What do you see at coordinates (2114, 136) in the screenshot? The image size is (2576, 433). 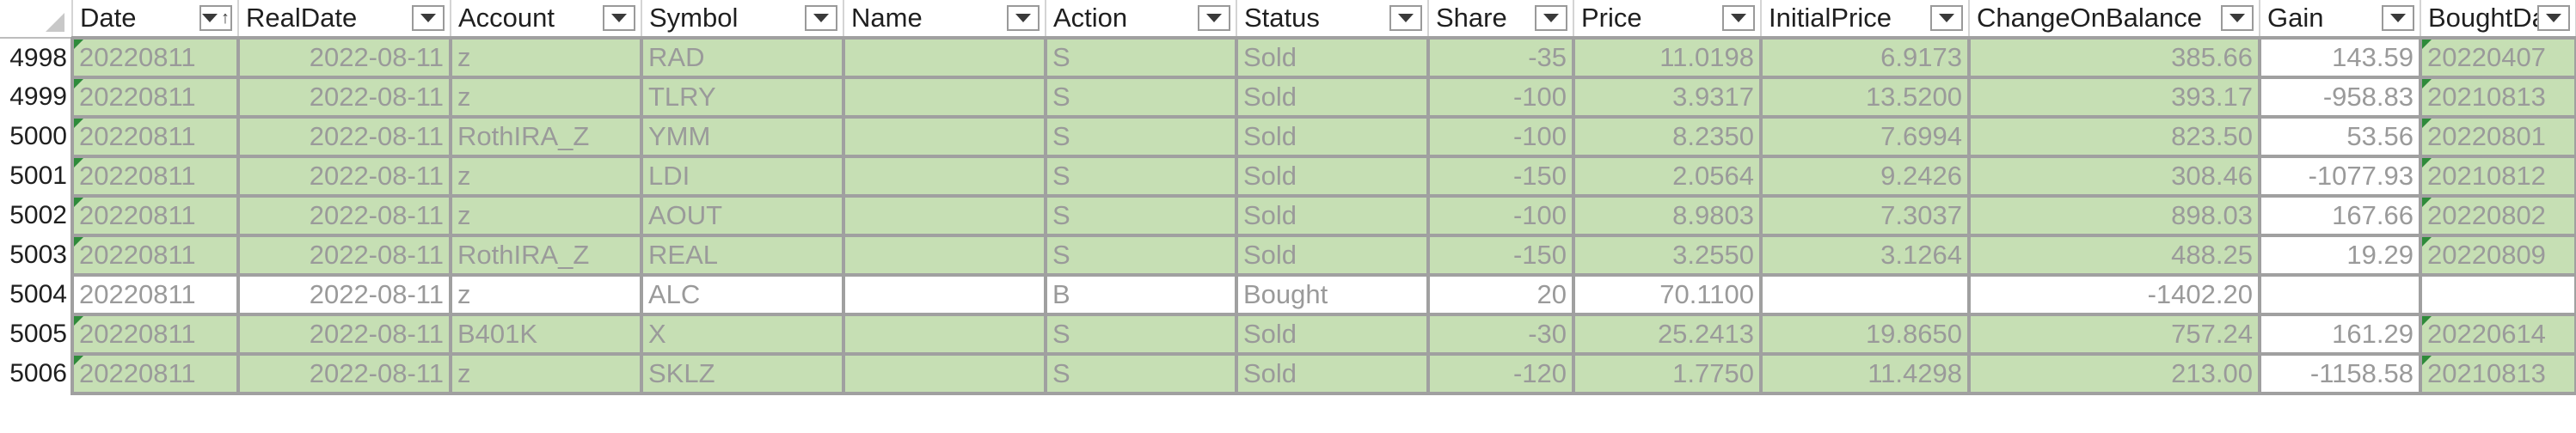 I see `changeonbalance-cell: 823.50` at bounding box center [2114, 136].